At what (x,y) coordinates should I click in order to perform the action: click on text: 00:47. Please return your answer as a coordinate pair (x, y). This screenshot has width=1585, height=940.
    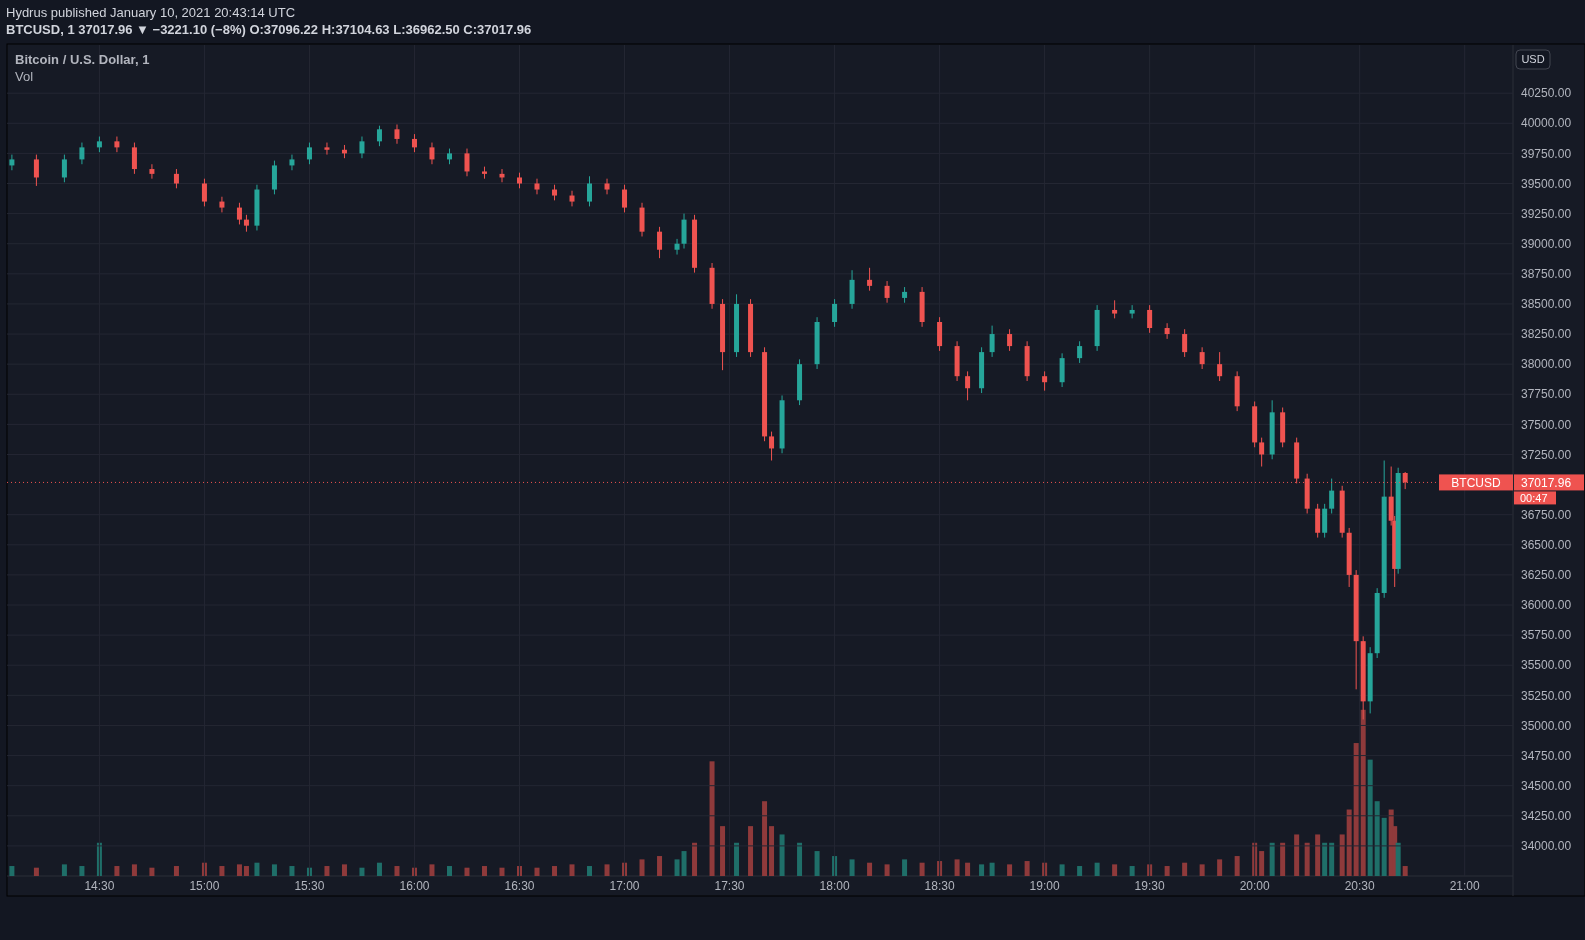
    Looking at the image, I should click on (1534, 497).